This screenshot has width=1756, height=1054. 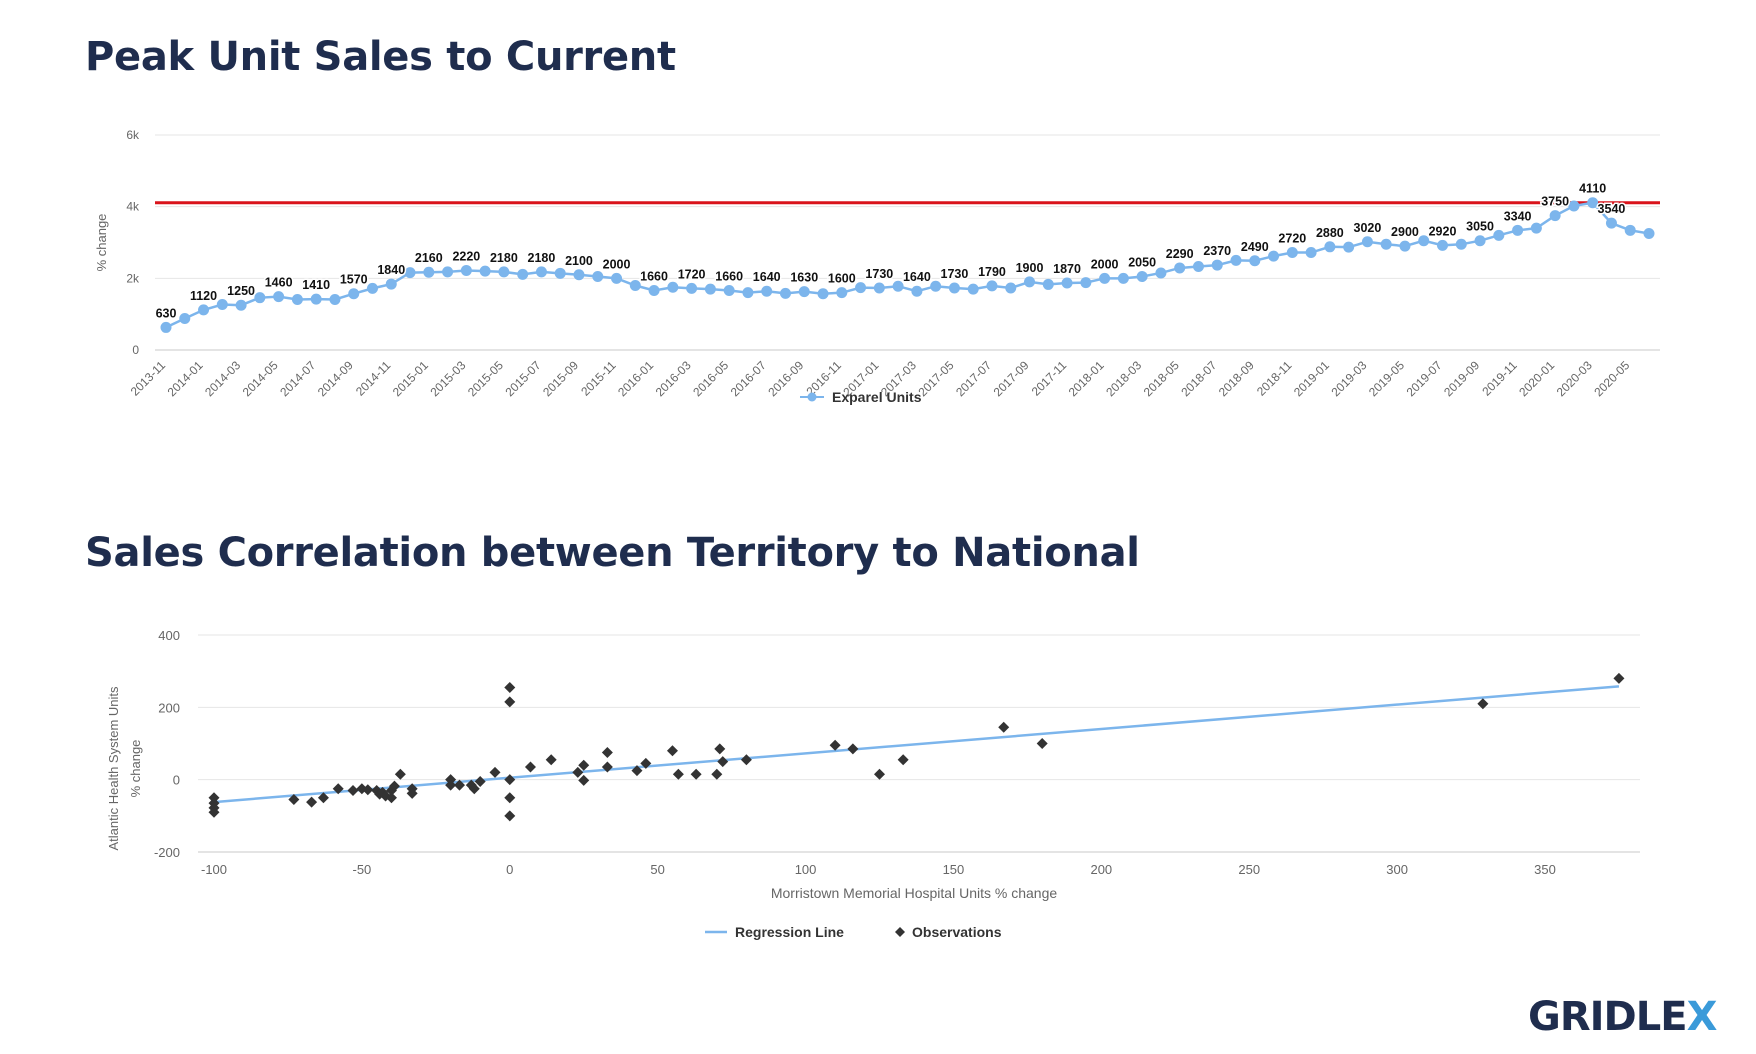 I want to click on x-tick-label: 250, so click(x=1249, y=869).